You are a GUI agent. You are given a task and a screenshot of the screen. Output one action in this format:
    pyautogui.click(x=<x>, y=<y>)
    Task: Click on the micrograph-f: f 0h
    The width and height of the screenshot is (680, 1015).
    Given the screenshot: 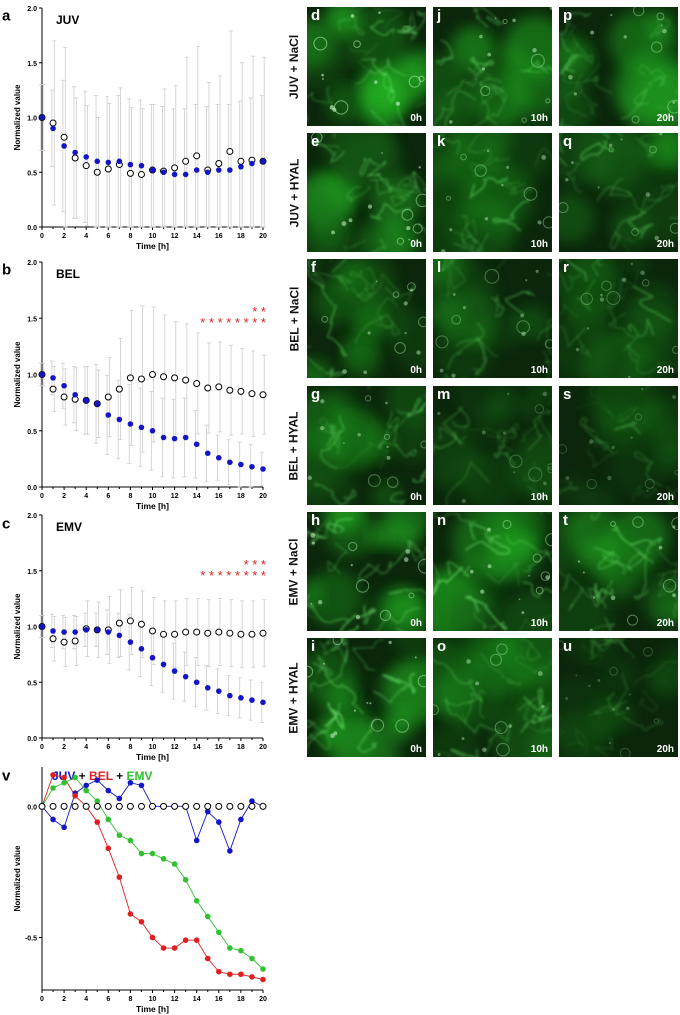 What is the action you would take?
    pyautogui.click(x=366, y=318)
    